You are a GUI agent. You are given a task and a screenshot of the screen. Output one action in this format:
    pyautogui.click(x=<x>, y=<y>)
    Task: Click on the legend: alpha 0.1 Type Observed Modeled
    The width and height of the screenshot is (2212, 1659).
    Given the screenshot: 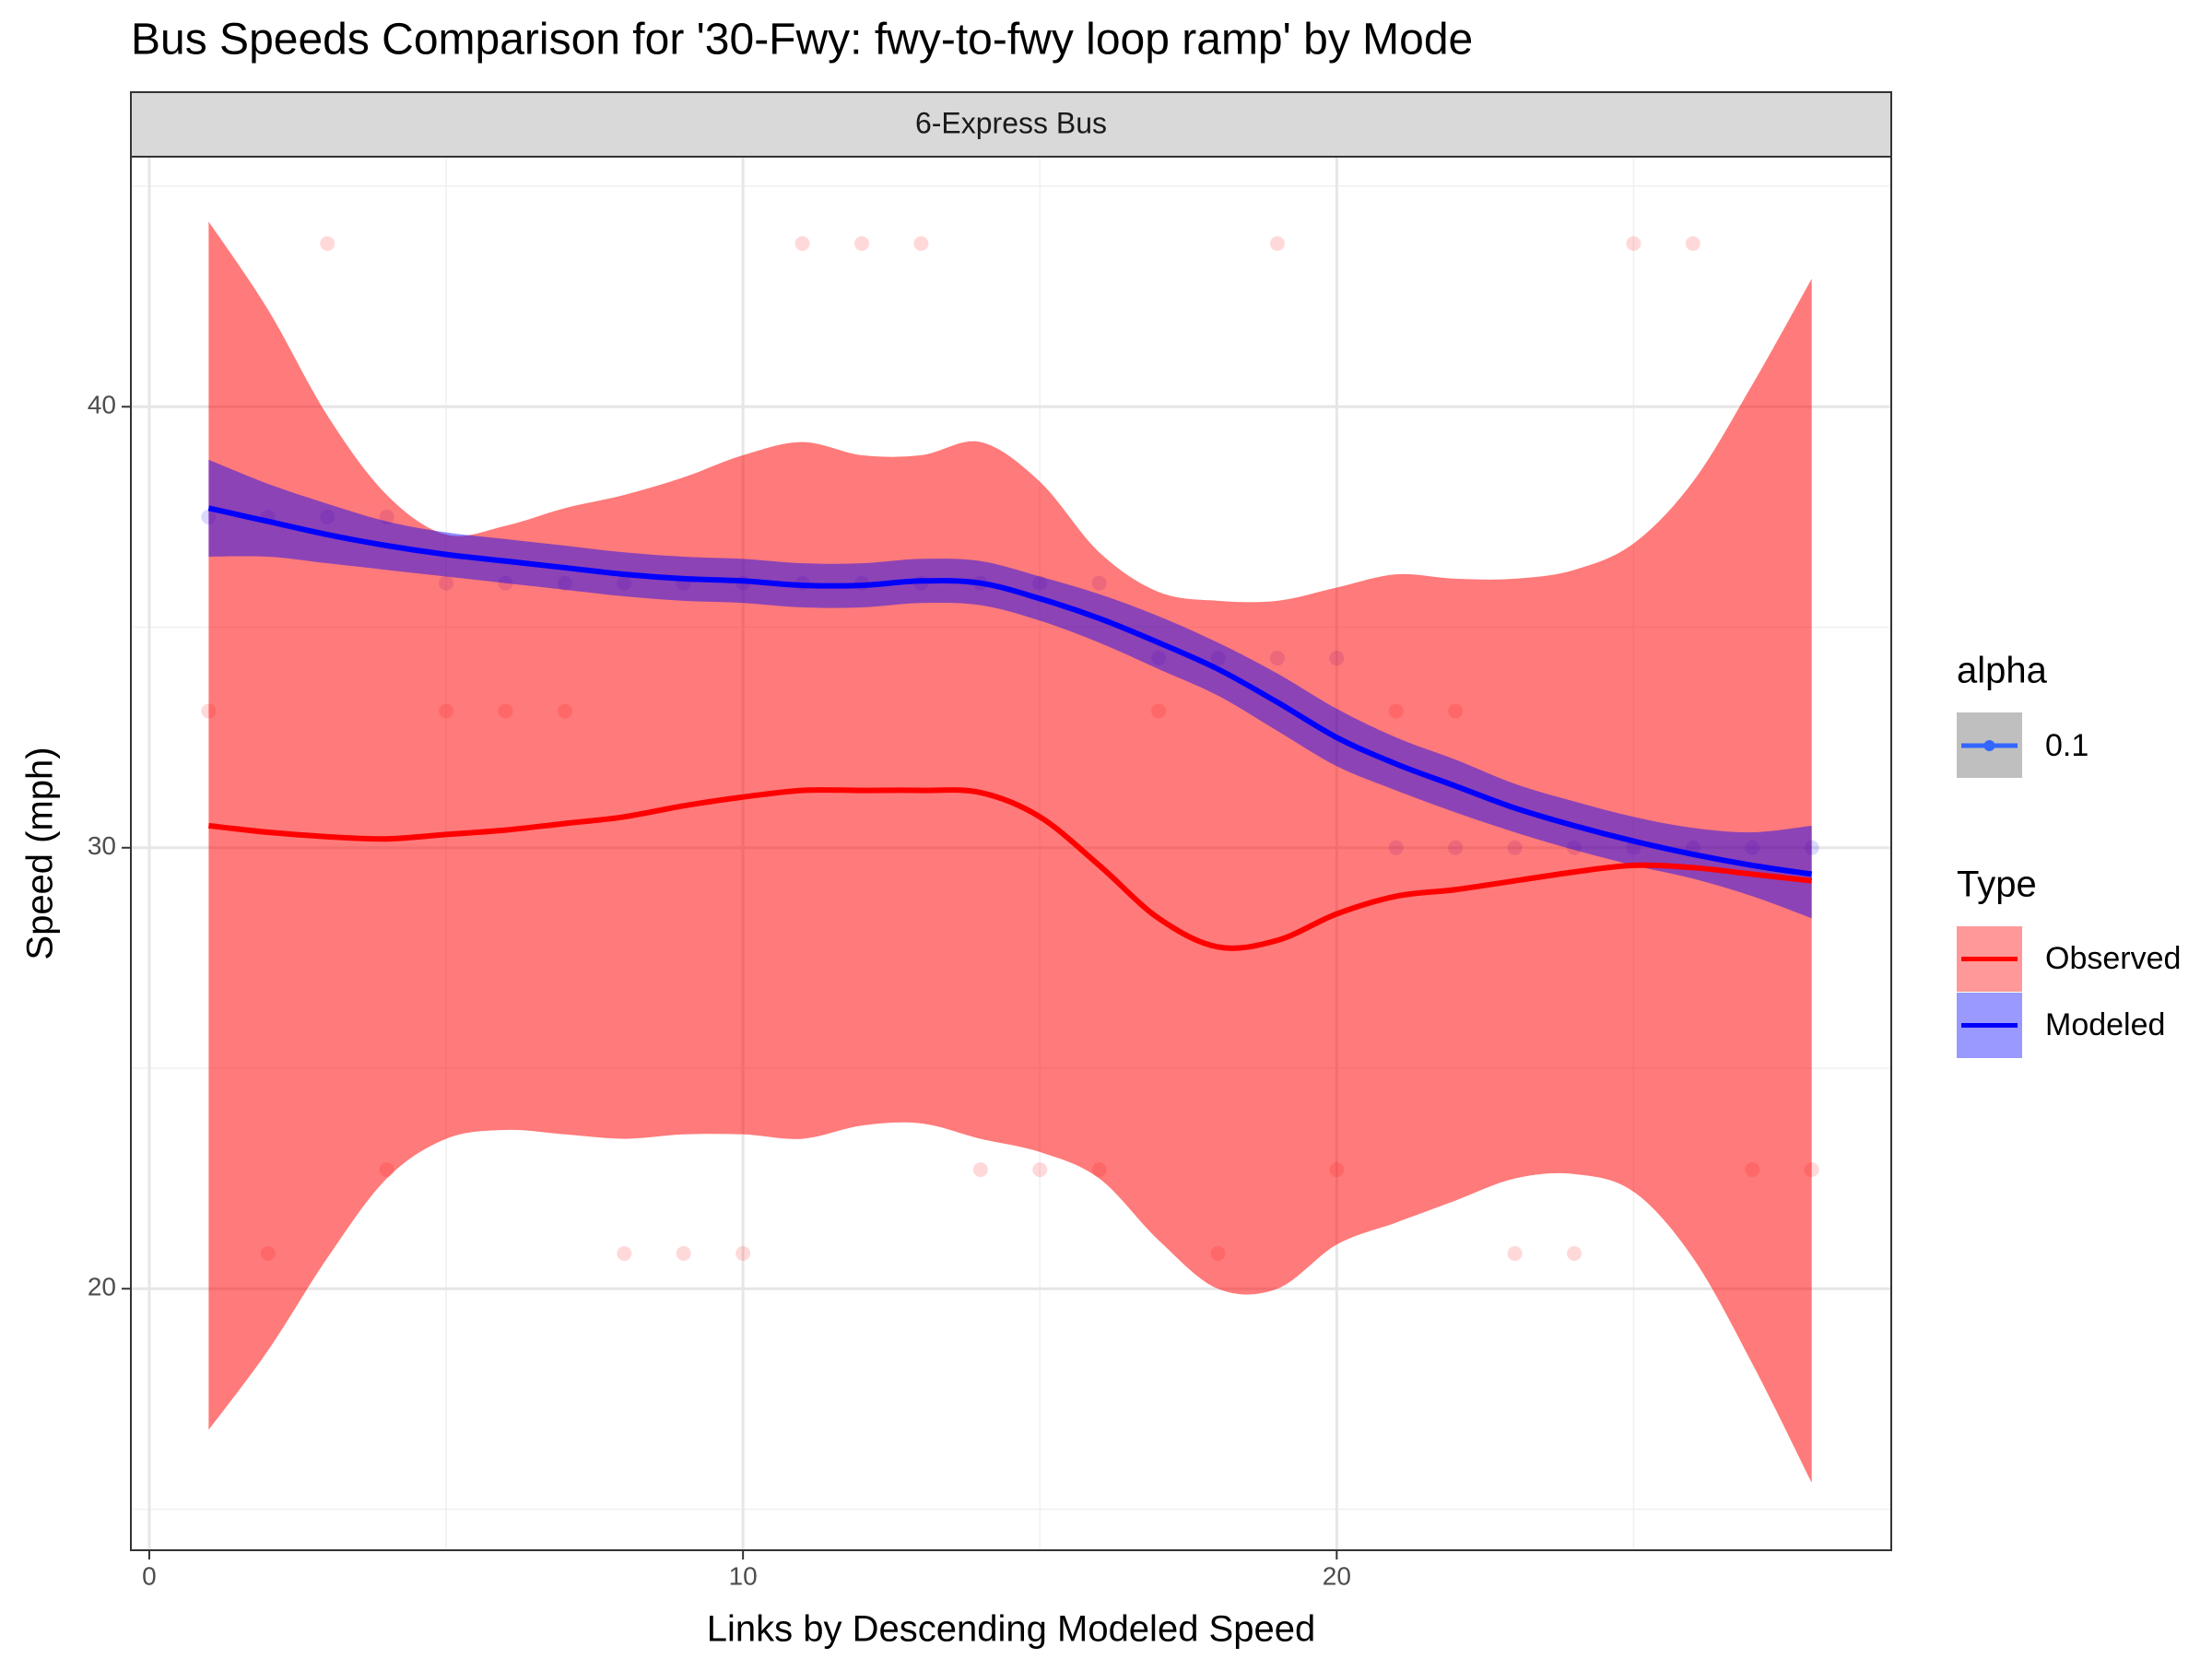 What is the action you would take?
    pyautogui.click(x=2069, y=854)
    